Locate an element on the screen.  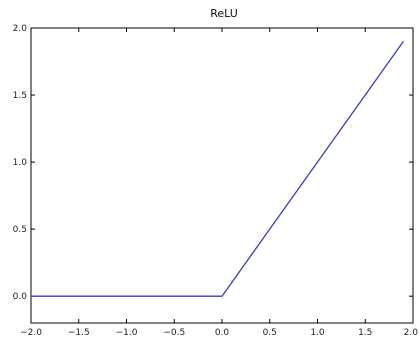
x-tick-label: 0.0 is located at coordinates (222, 333).